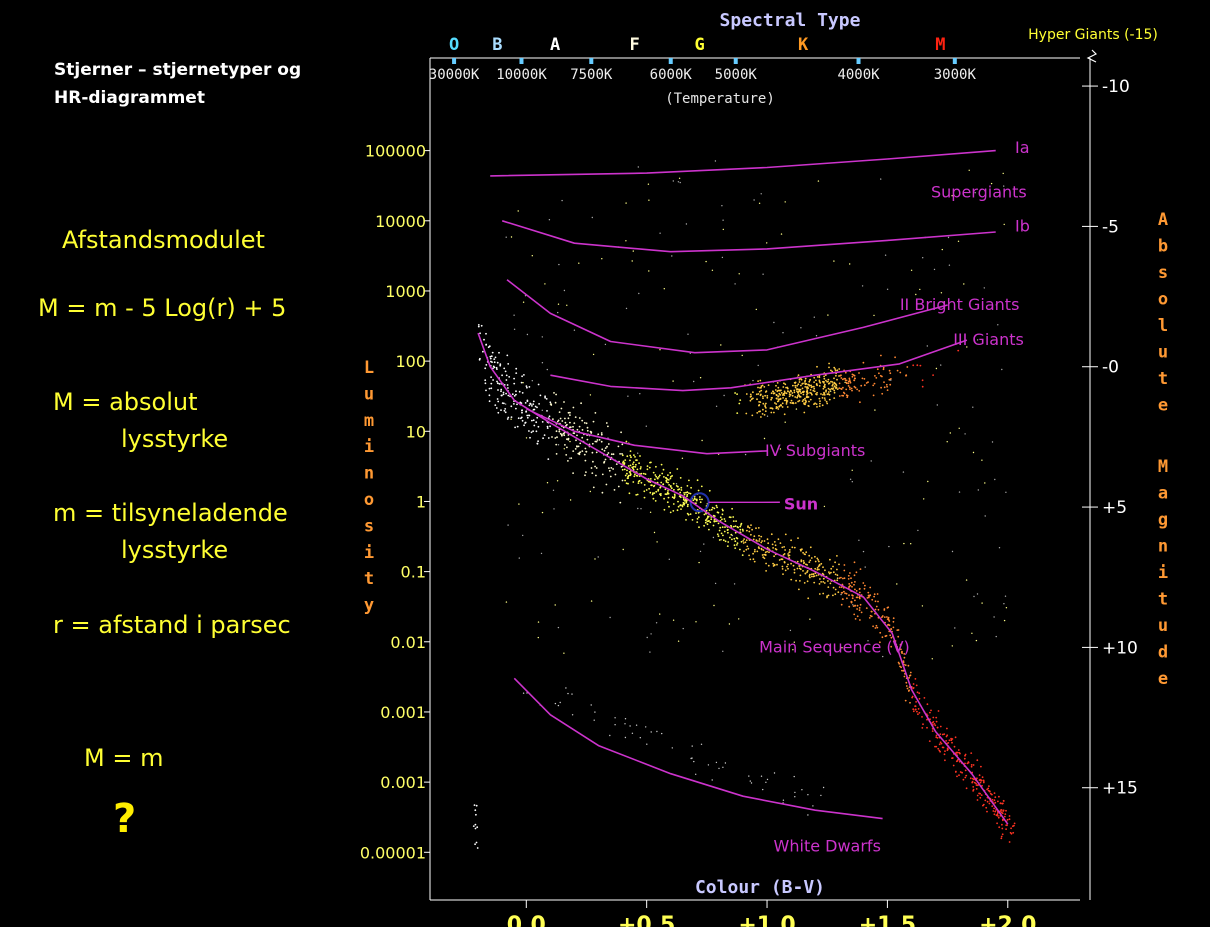  I want to click on def-apparent-magnitude-2: lysstyrke, so click(175, 550).